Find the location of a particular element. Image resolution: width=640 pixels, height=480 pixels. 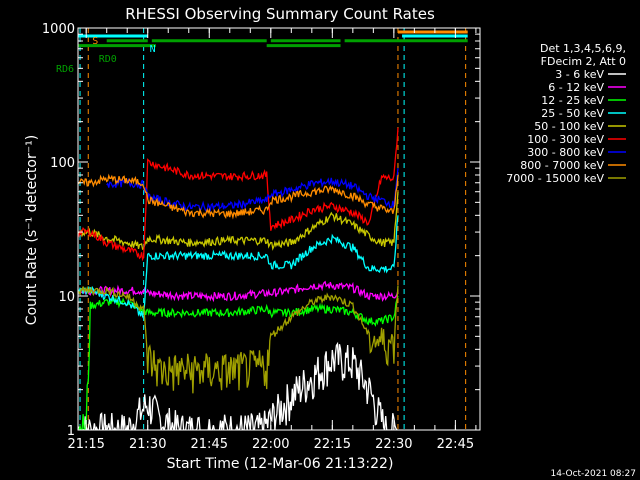

y-tick-label: 1000 is located at coordinates (58, 29).